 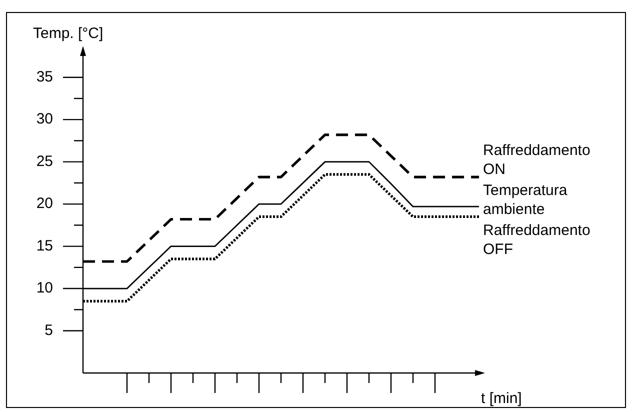 I want to click on y-axis-title: Temp. [°C], so click(x=68, y=33).